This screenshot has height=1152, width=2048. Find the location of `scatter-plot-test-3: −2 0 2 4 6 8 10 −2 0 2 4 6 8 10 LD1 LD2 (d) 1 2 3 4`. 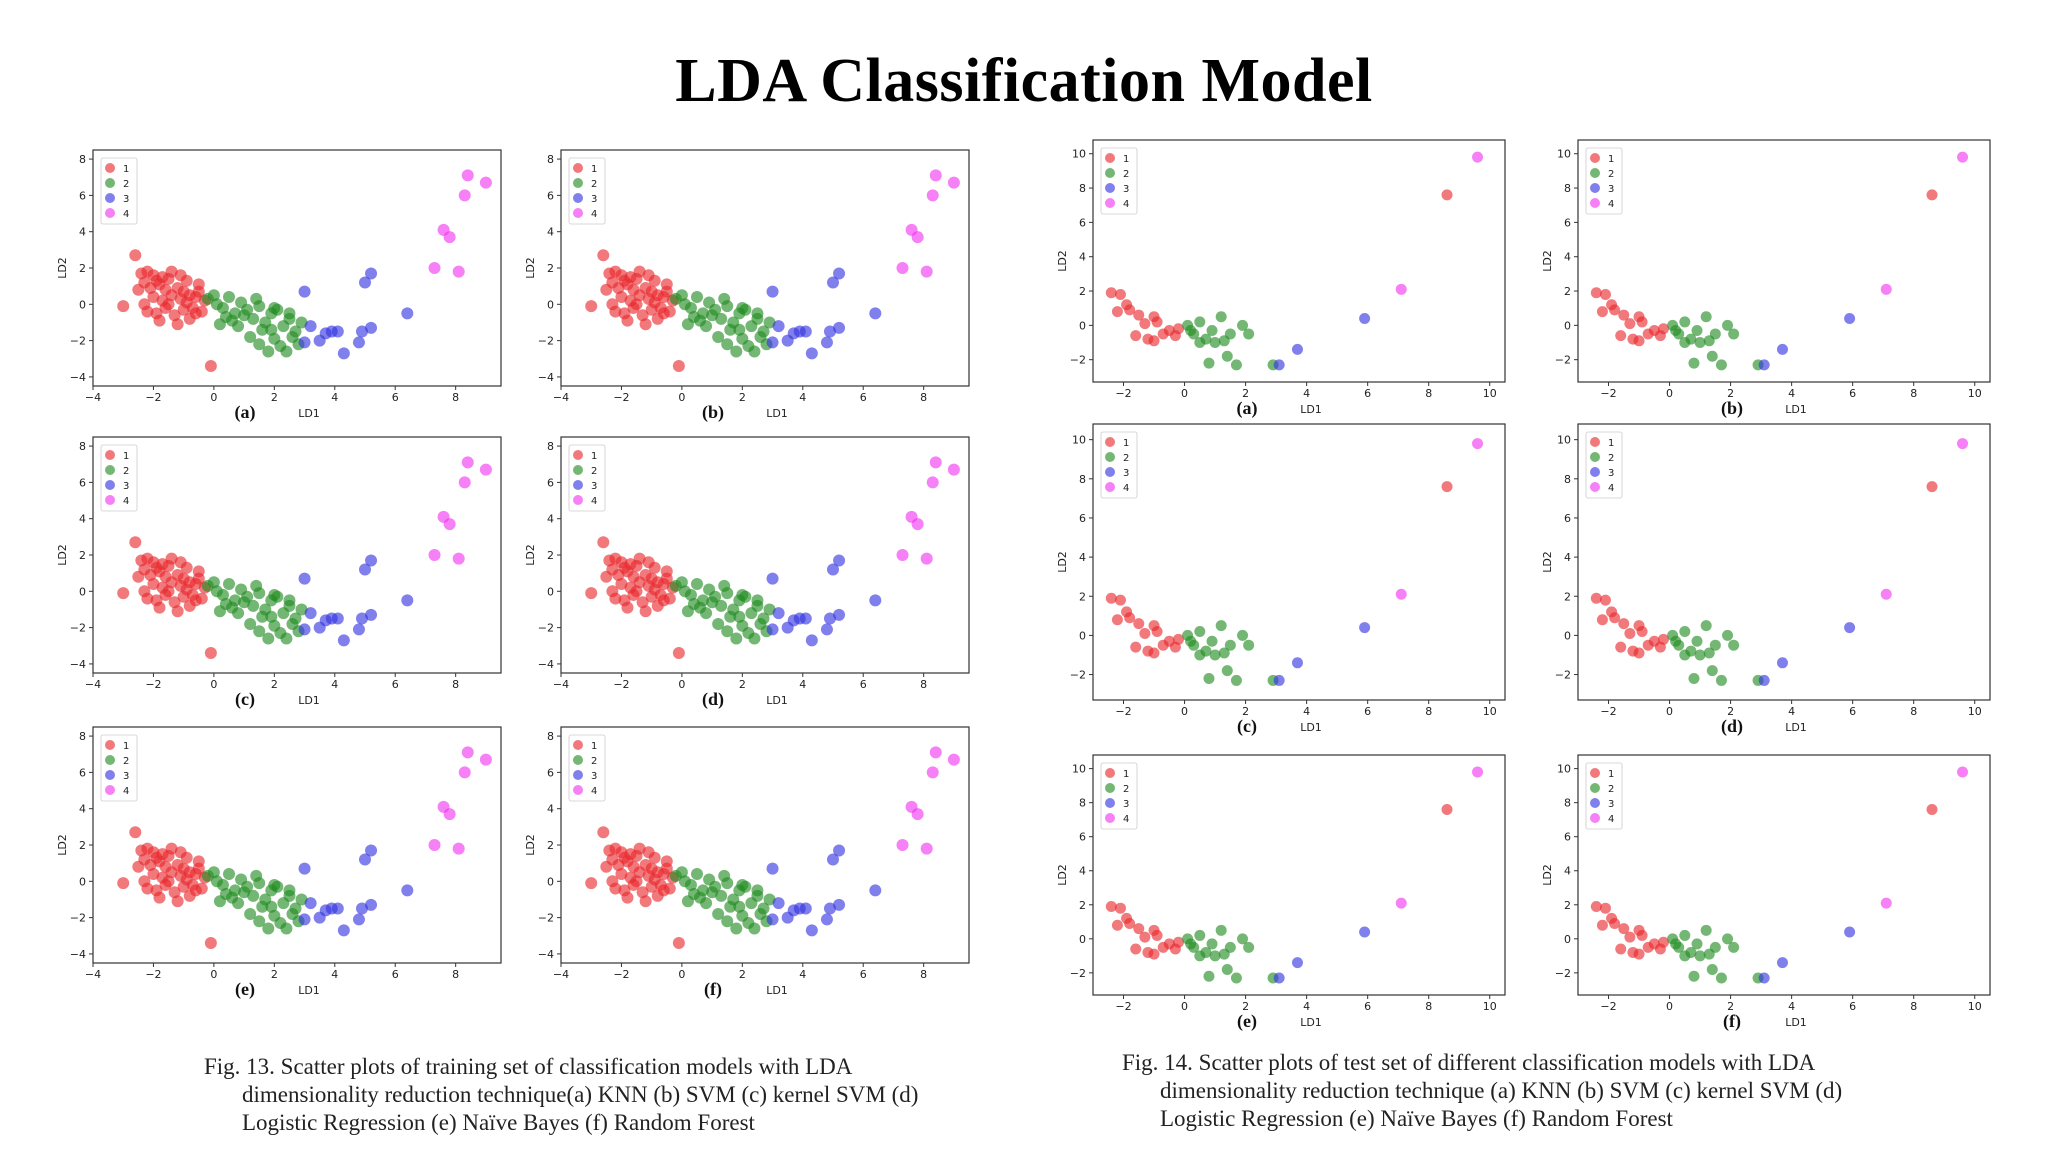

scatter-plot-test-3: −2 0 2 4 6 8 10 −2 0 2 4 6 8 10 LD1 LD2 (d) 1 2 3 4 is located at coordinates (1766, 584).